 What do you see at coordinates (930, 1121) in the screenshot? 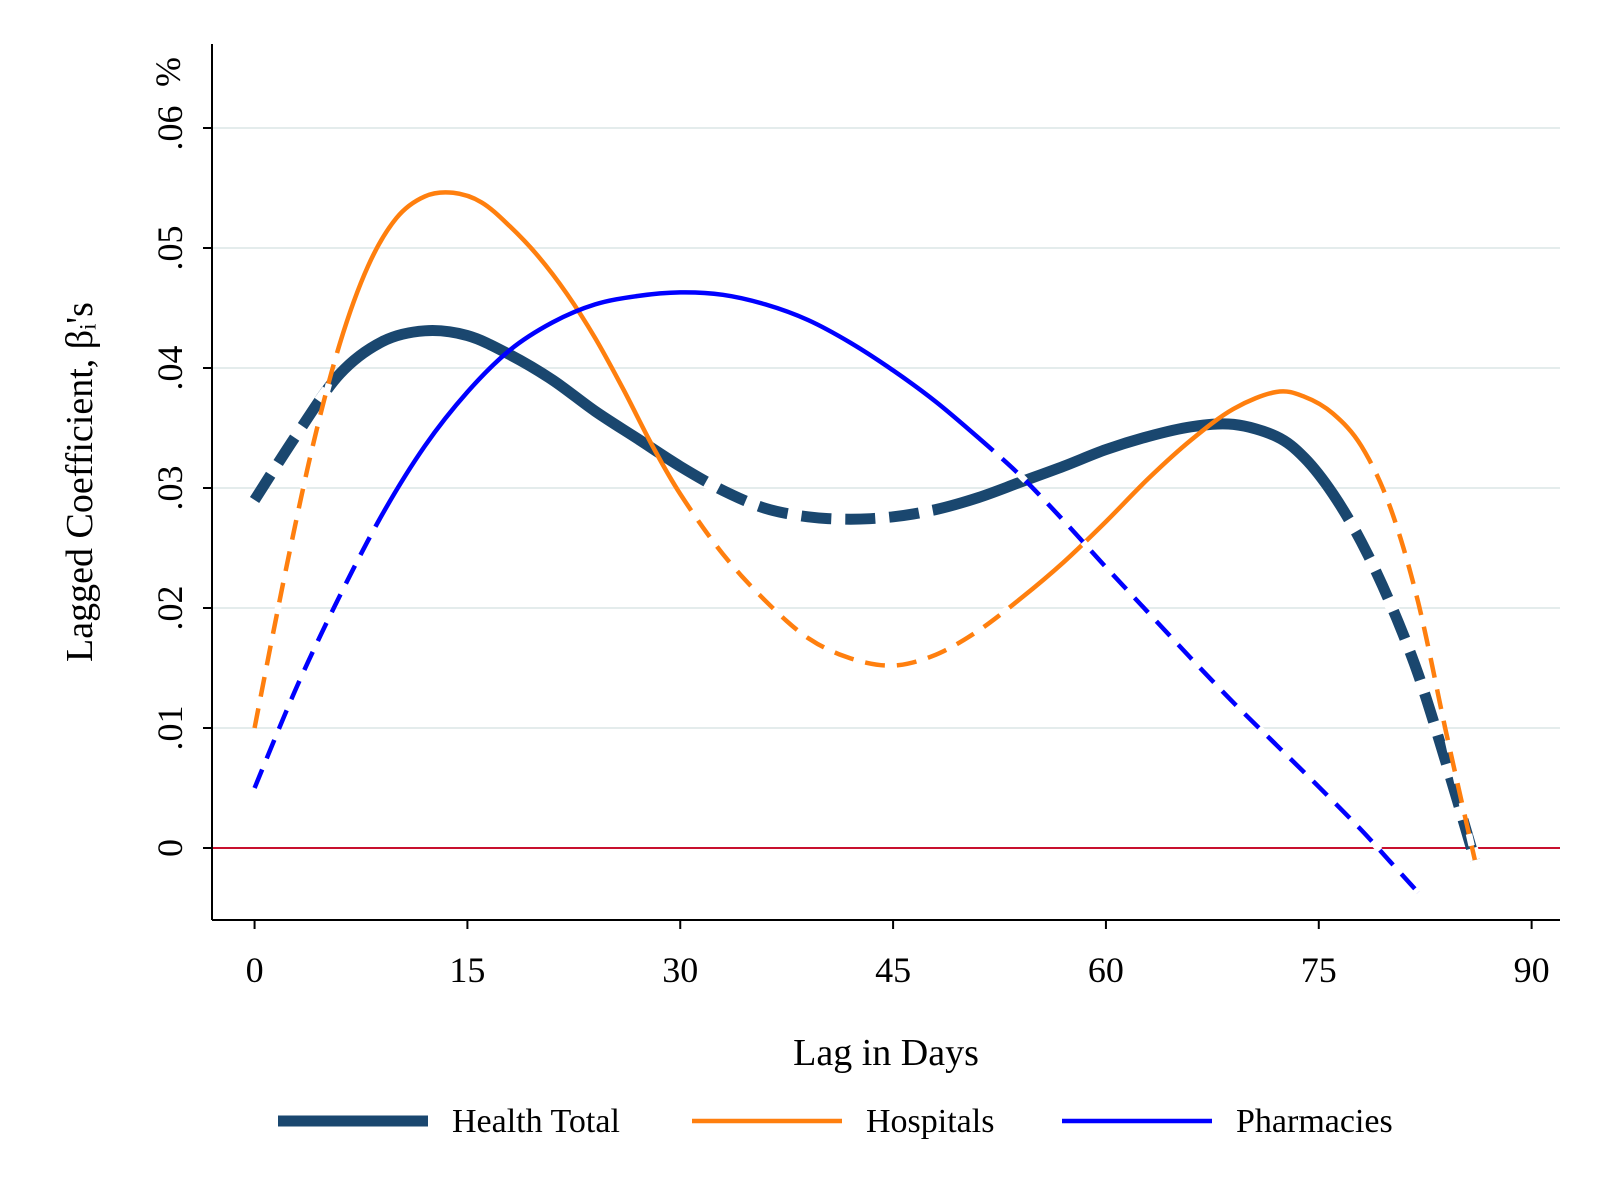
I see `legend-label-hospitals: Hospitals` at bounding box center [930, 1121].